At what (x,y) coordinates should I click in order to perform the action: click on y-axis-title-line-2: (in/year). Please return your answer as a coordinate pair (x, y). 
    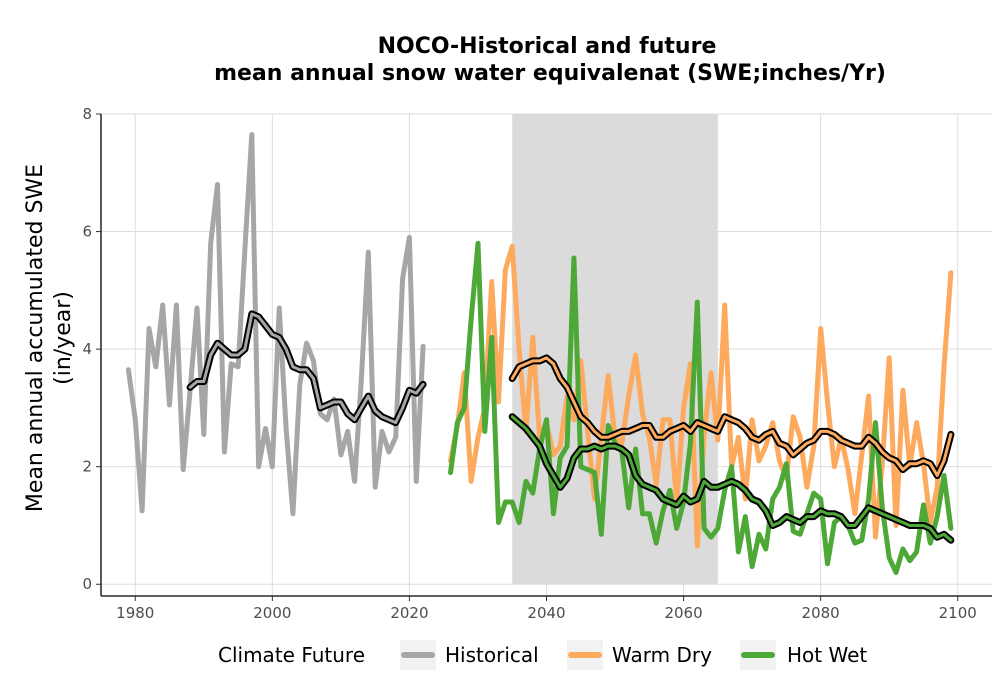
    Looking at the image, I should click on (63, 338).